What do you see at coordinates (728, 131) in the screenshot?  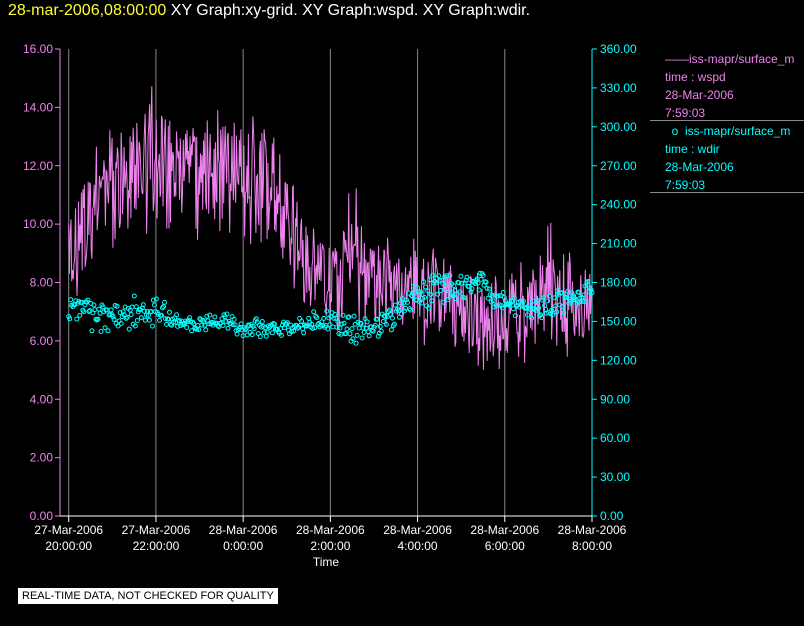 I see `legend-wdir-label: o iss-mapr/surface_m` at bounding box center [728, 131].